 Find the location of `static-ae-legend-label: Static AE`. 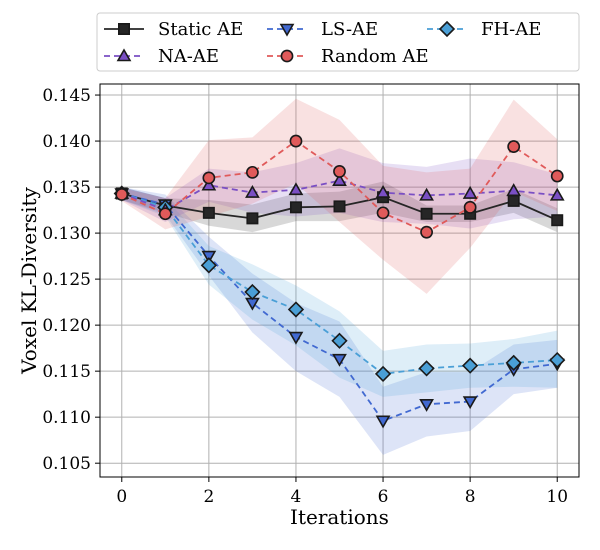

static-ae-legend-label: Static AE is located at coordinates (200, 29).